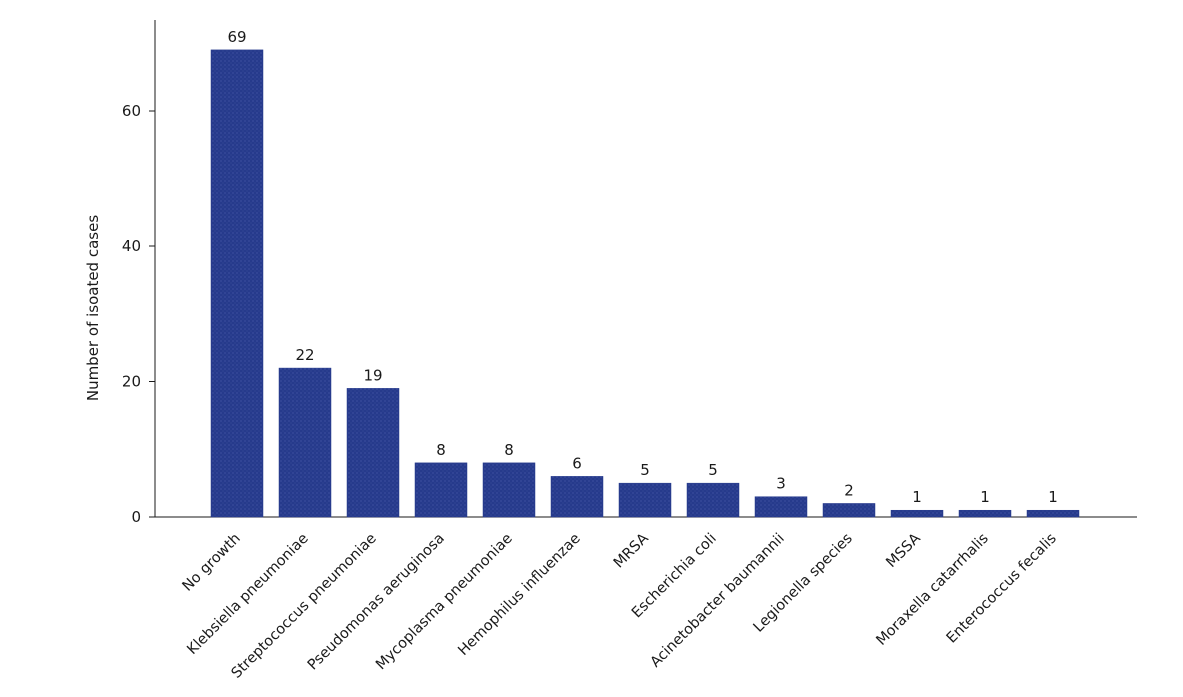 This screenshot has width=1183, height=697. What do you see at coordinates (519, 594) in the screenshot?
I see `x-tick-label: Hemophilus influenzae` at bounding box center [519, 594].